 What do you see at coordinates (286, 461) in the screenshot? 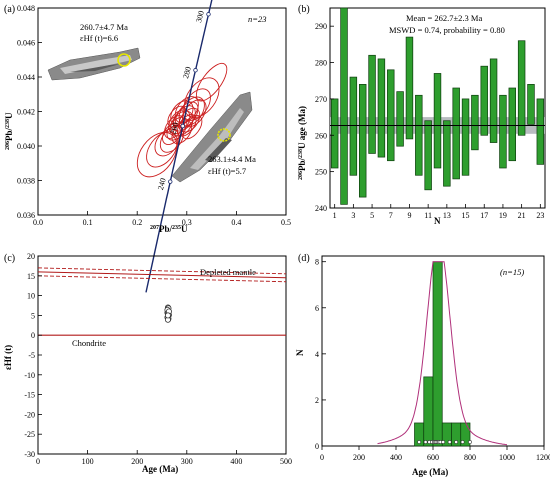
I see `panel-c-xtick-label: 500` at bounding box center [286, 461].